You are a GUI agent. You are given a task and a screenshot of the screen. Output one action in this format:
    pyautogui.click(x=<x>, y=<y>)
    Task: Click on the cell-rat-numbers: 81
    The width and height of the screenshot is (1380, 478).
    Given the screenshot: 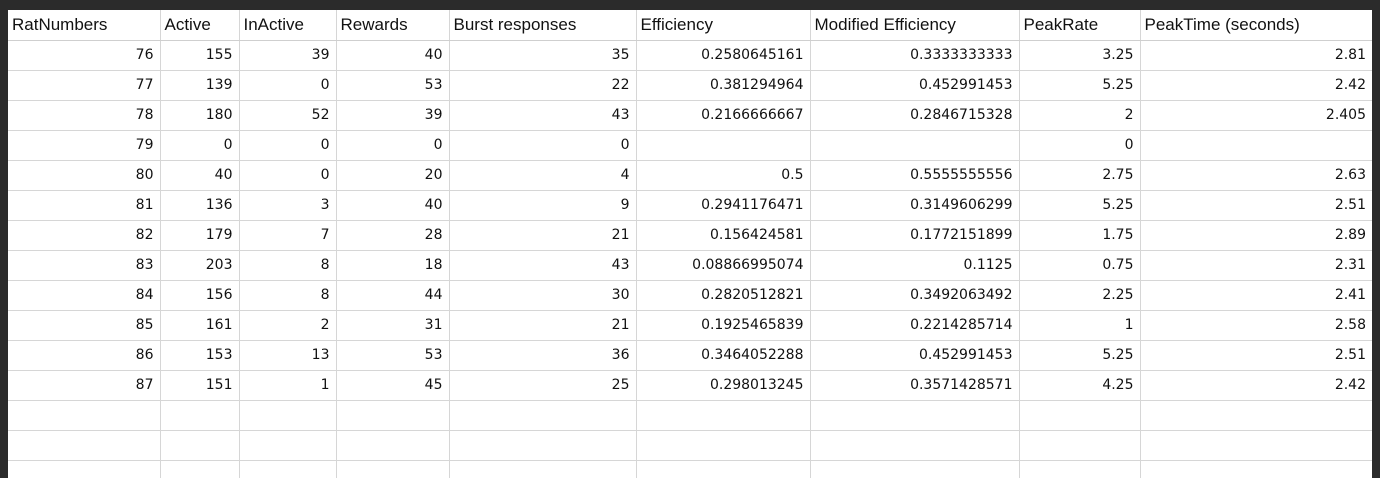 What is the action you would take?
    pyautogui.click(x=84, y=205)
    